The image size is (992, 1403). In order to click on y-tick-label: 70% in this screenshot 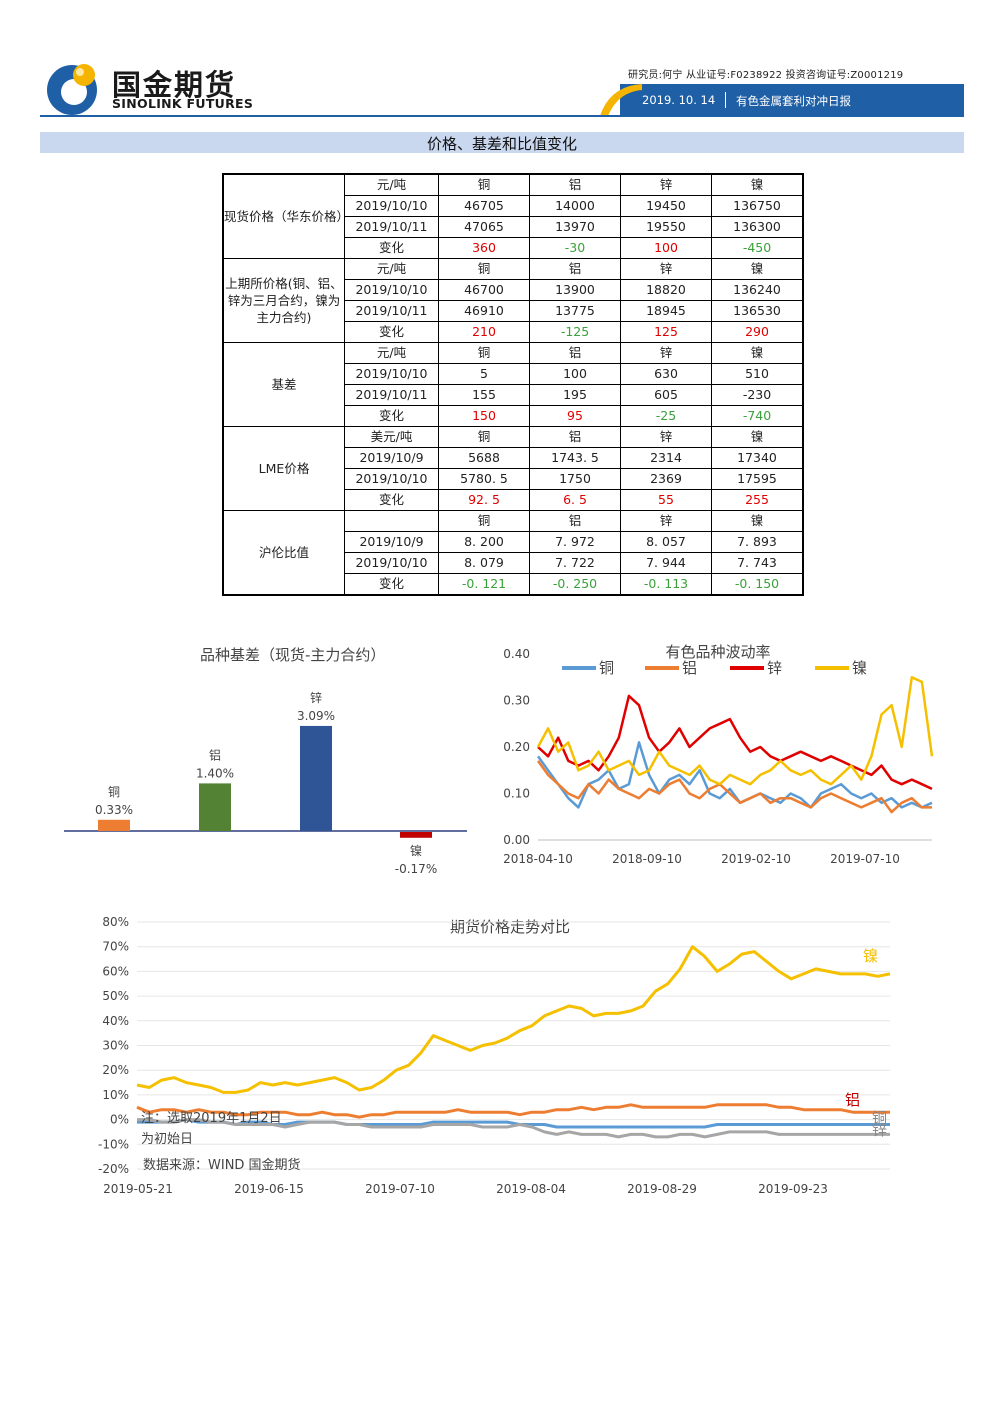, I will do `click(115, 947)`.